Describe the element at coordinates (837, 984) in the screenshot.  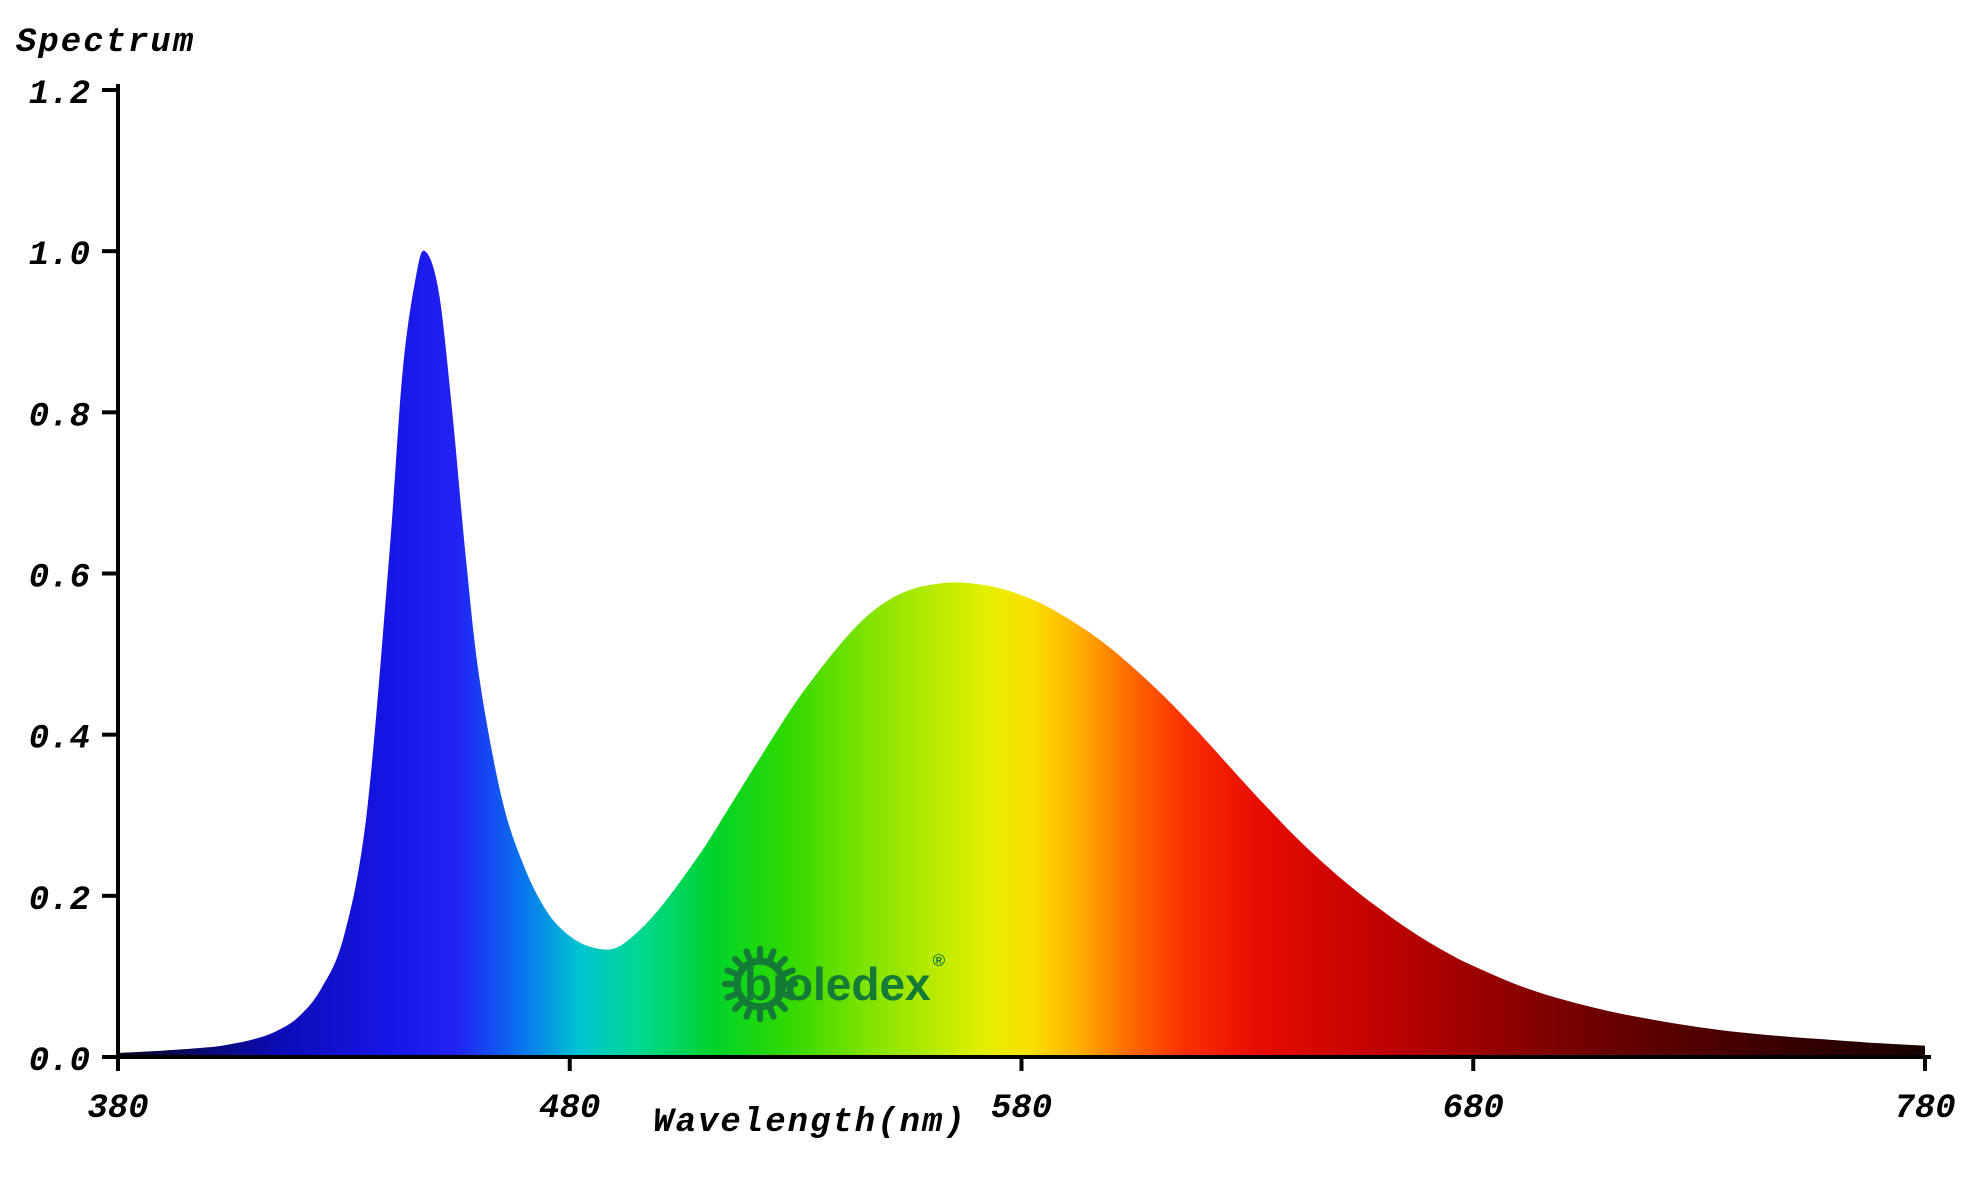
I see `logo-text: bioledex` at that location.